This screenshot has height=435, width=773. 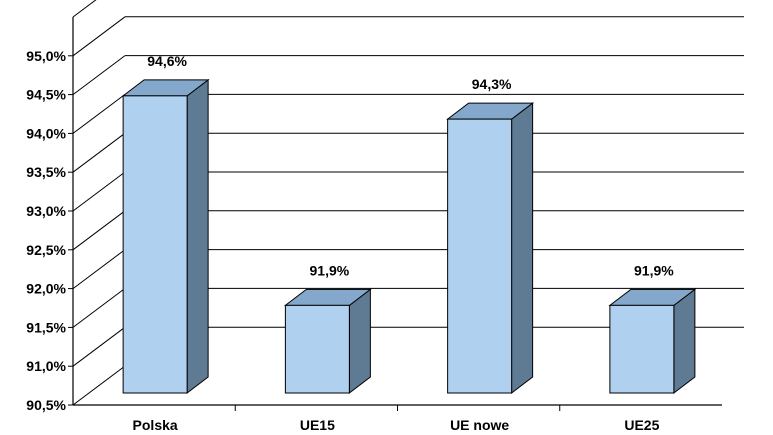 What do you see at coordinates (492, 84) in the screenshot?
I see `data-label: 94,3%` at bounding box center [492, 84].